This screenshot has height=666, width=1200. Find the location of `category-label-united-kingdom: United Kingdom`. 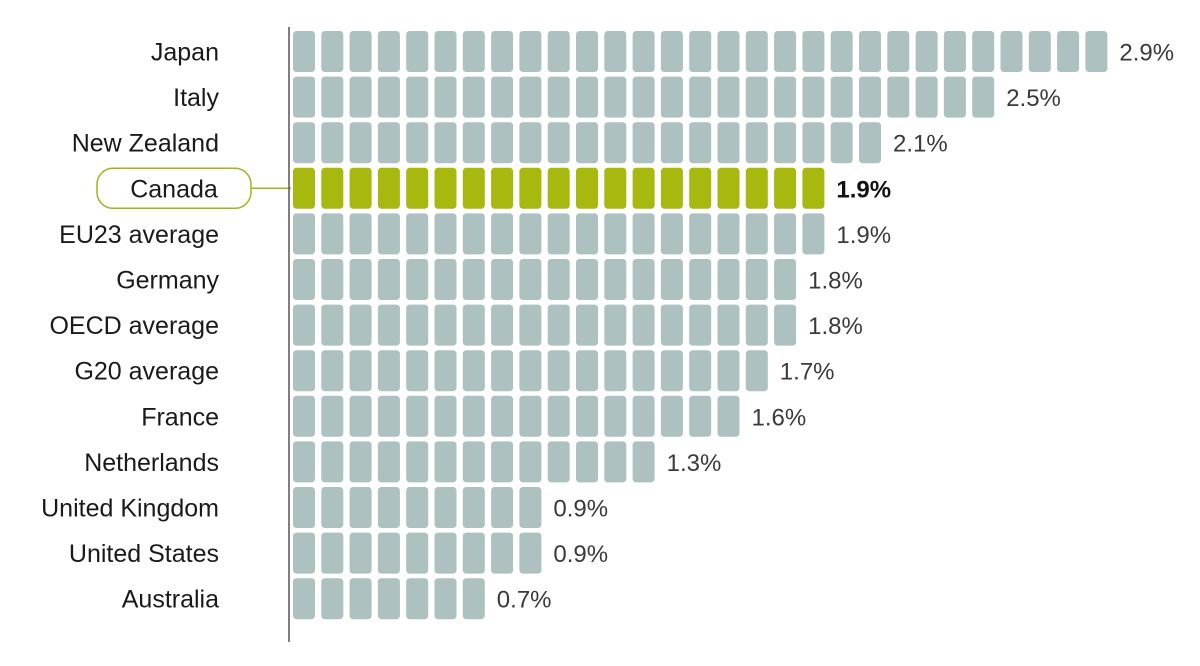

category-label-united-kingdom: United Kingdom is located at coordinates (130, 509).